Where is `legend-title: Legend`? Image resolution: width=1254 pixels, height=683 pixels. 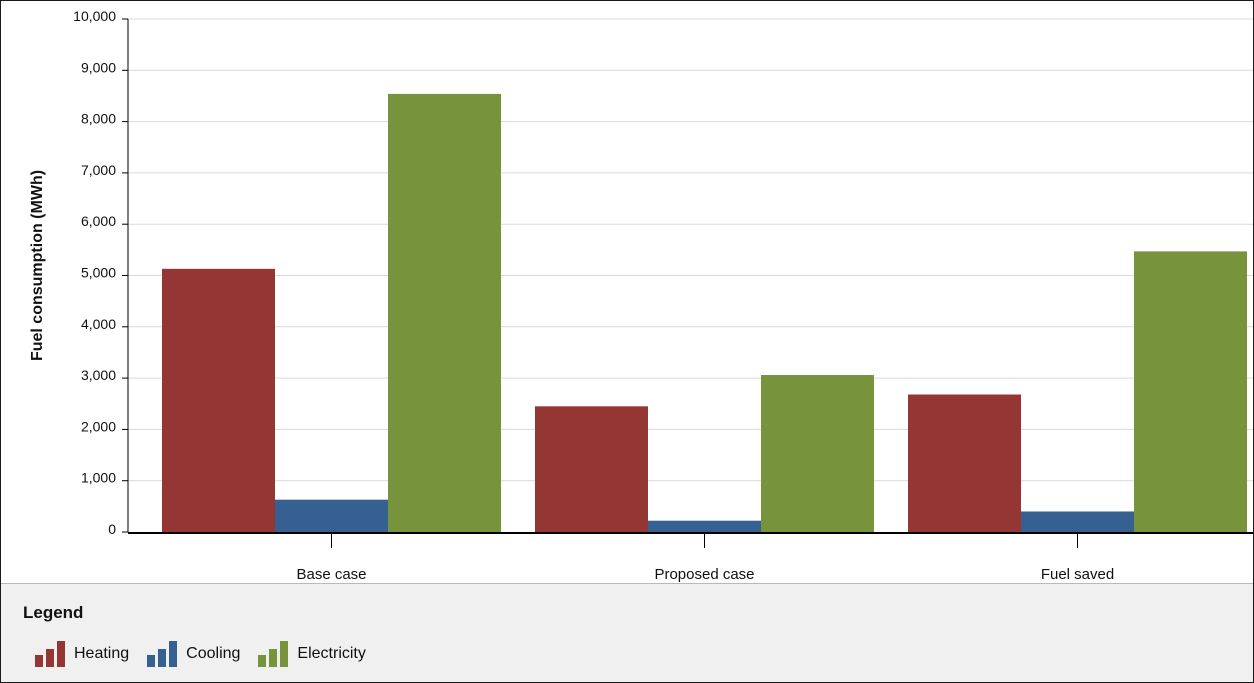 legend-title: Legend is located at coordinates (53, 612).